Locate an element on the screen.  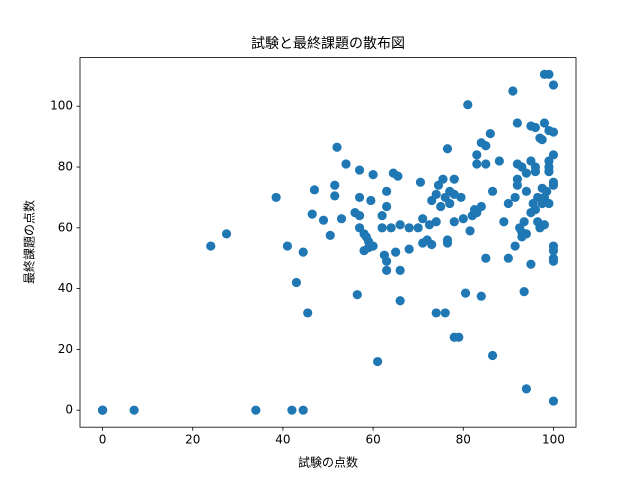
chart-title: 試験と最終課題の散布図 is located at coordinates (328, 44).